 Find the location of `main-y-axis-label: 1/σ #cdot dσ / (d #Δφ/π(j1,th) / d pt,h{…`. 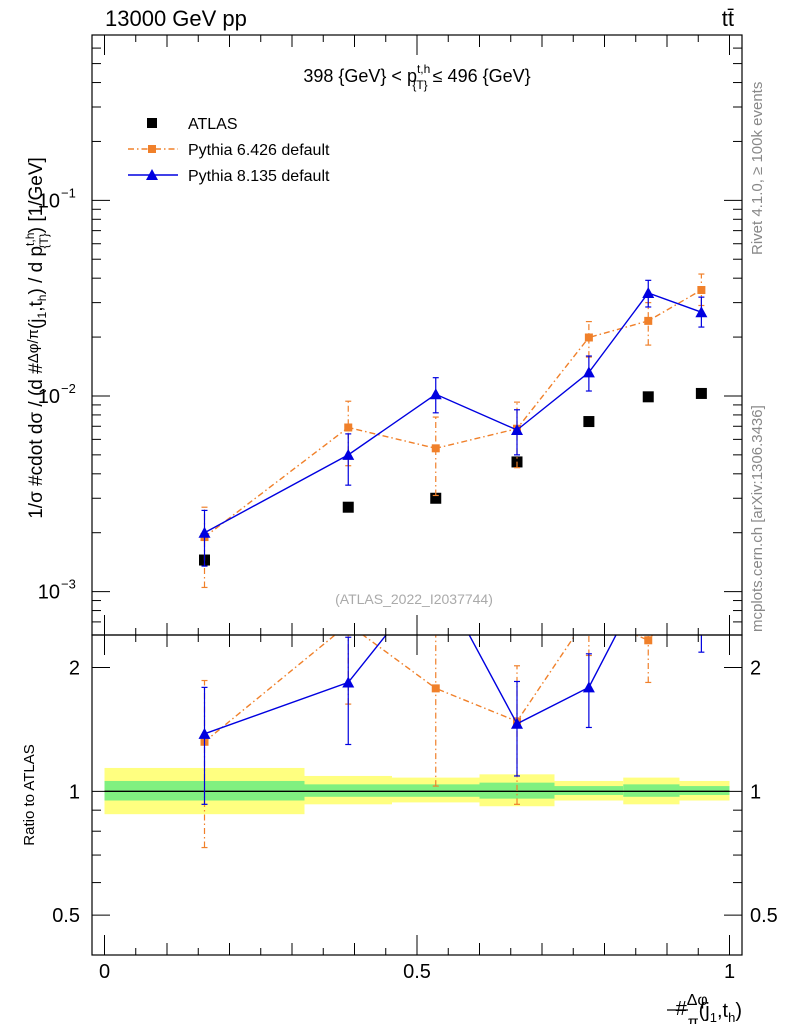

main-y-axis-label: 1/σ #cdot dσ / (d #Δφ/π(j1,th) / d pt,h{… is located at coordinates (37, 338).